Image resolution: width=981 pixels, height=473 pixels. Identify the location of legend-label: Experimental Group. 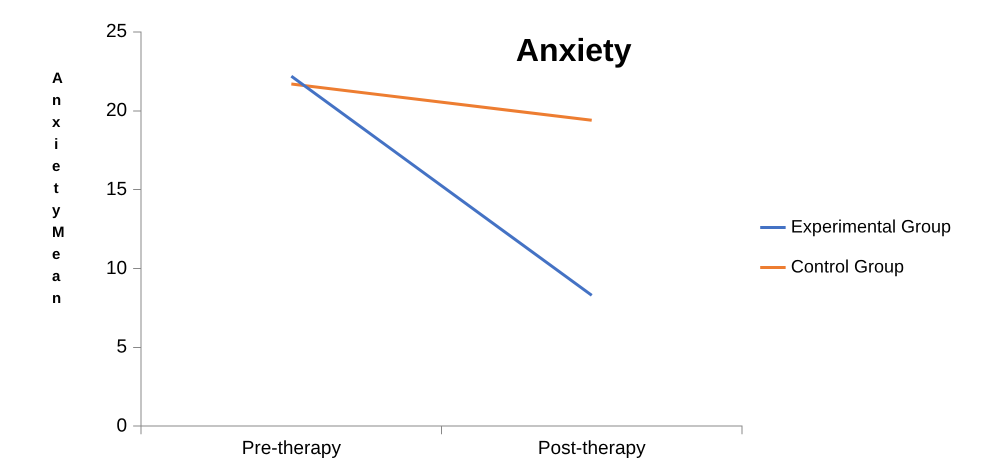
(871, 226).